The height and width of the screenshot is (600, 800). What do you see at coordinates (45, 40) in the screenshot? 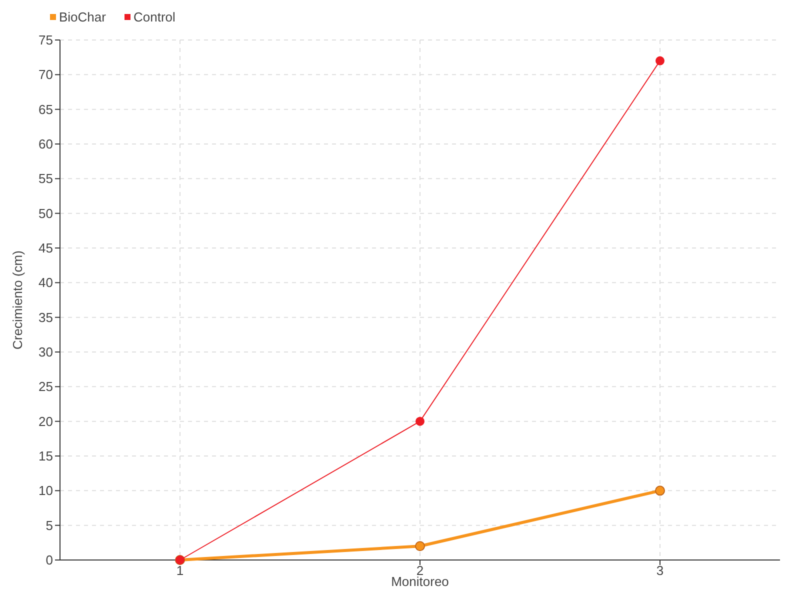
I see `y-tick-label: 75` at bounding box center [45, 40].